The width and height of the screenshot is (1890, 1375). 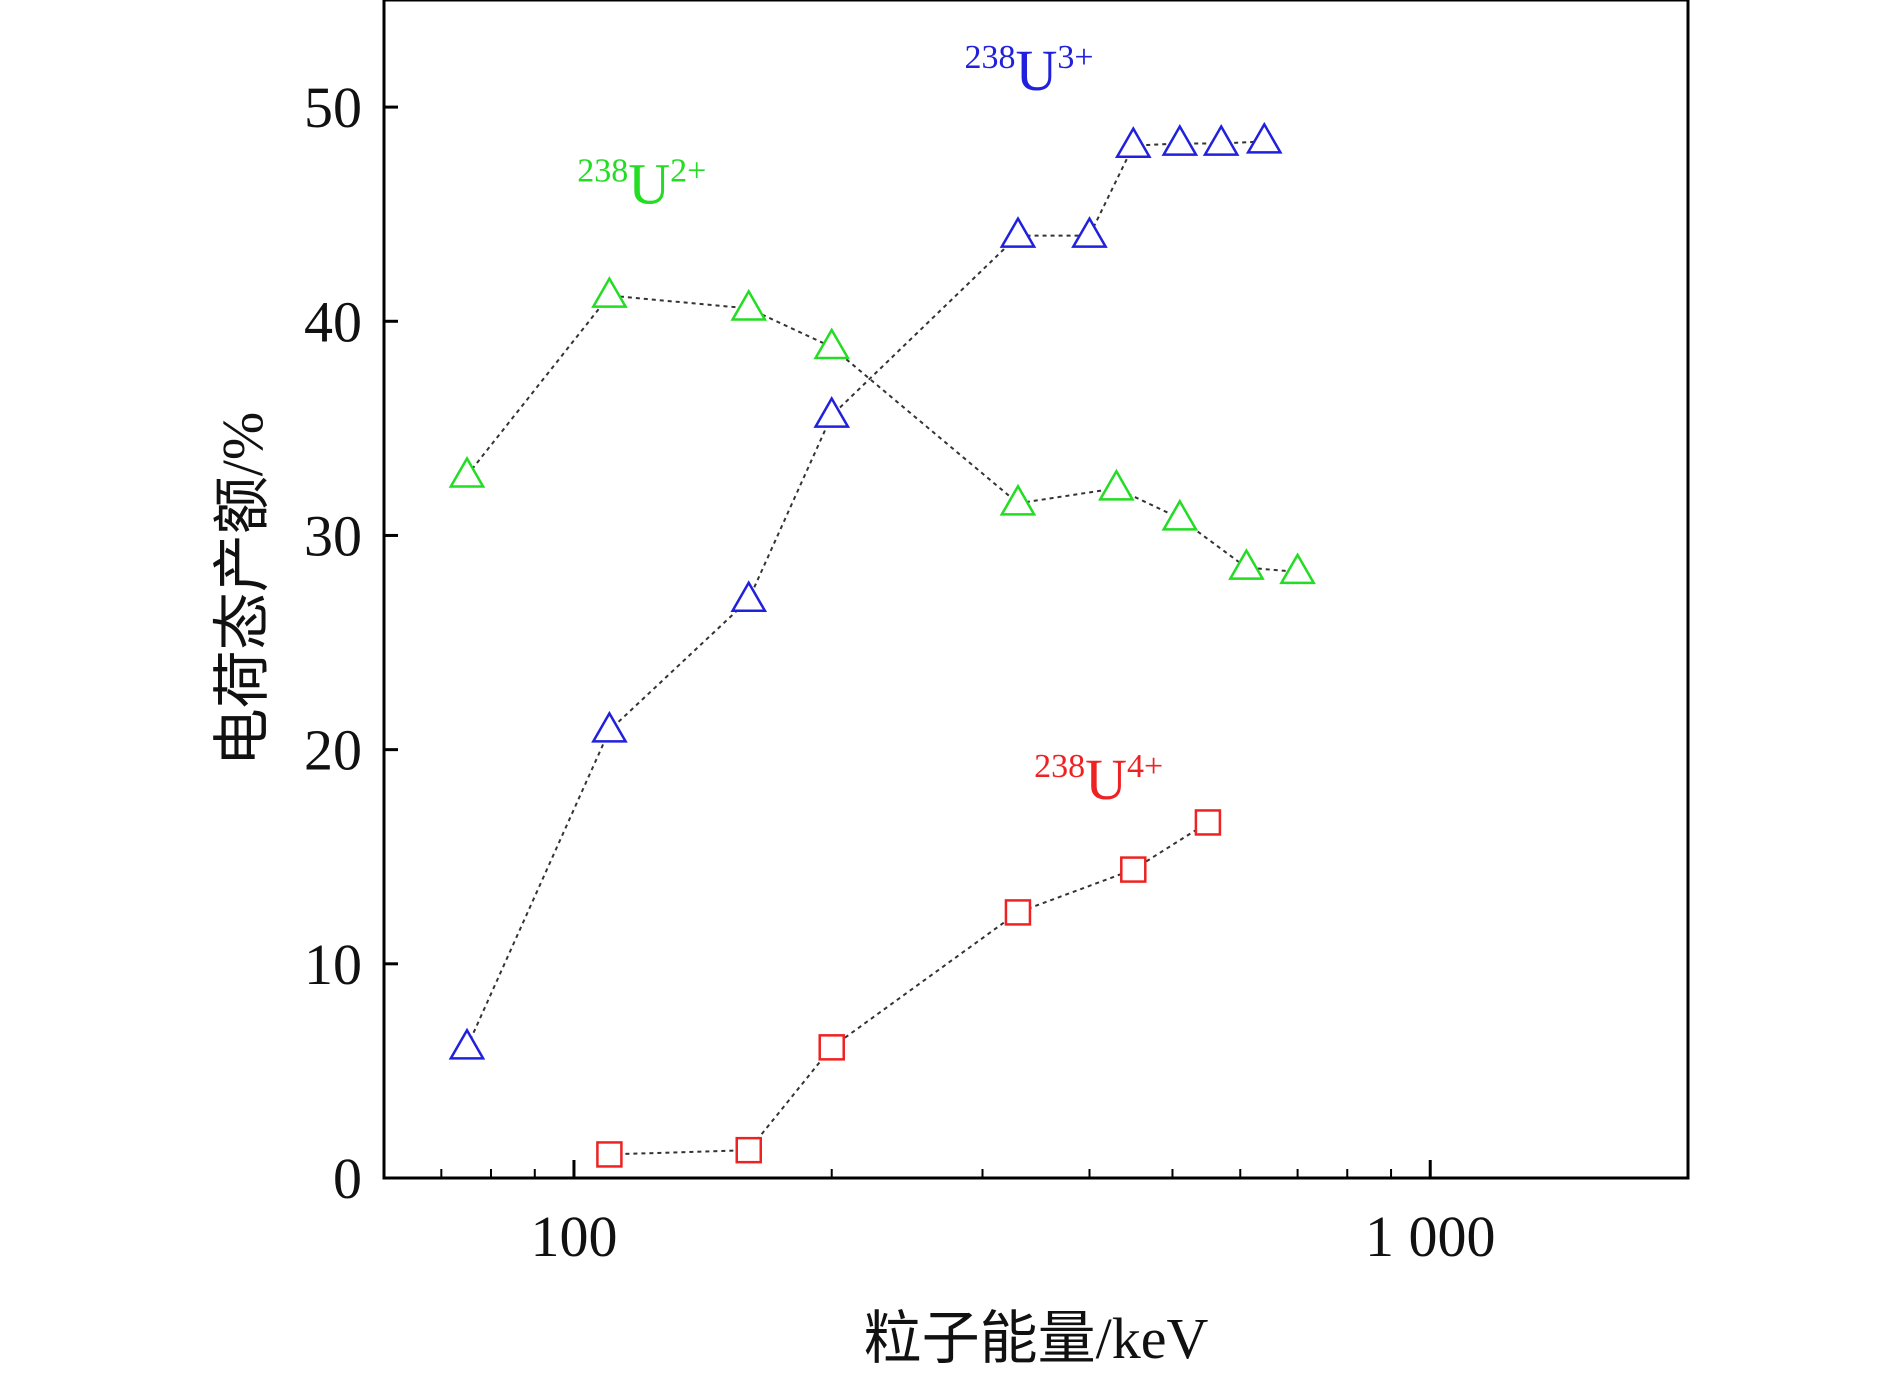 I want to click on y-tick-label: 20, so click(x=333, y=750).